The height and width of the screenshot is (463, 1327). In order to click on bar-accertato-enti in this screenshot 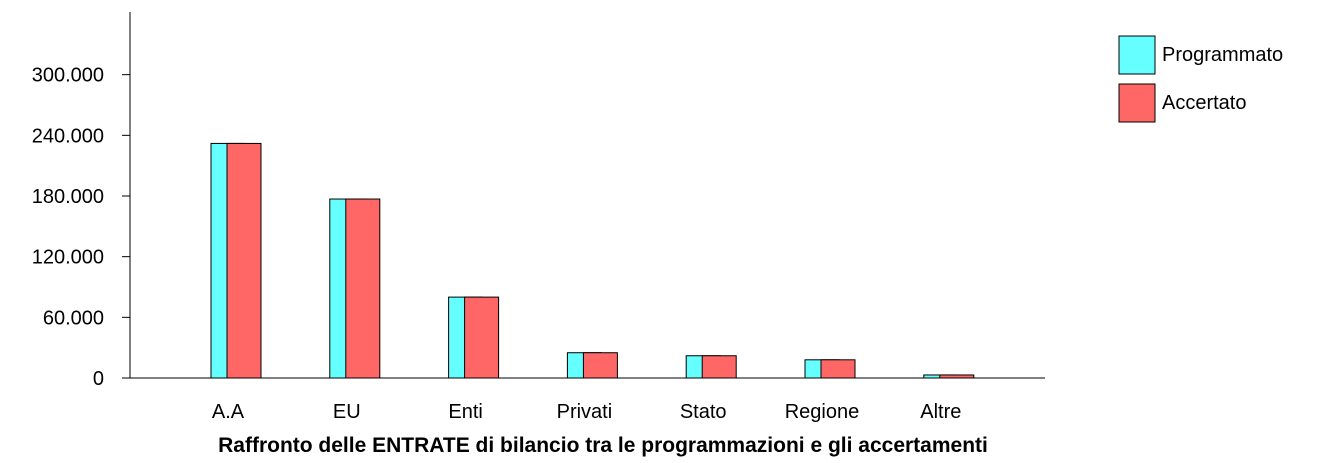, I will do `click(482, 337)`.